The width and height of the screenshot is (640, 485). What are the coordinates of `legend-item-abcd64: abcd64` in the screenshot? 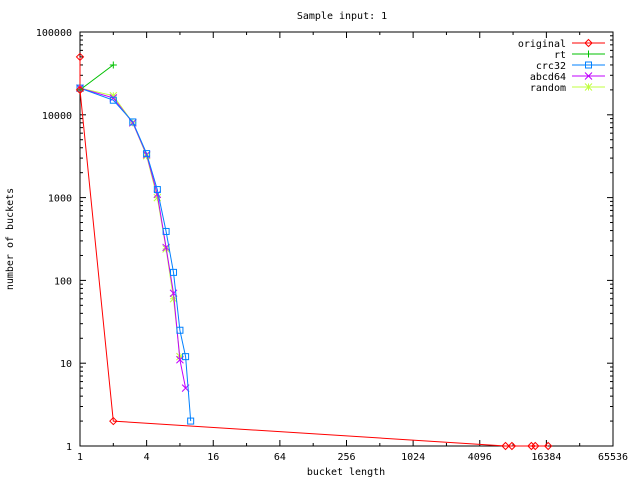 It's located at (567, 77).